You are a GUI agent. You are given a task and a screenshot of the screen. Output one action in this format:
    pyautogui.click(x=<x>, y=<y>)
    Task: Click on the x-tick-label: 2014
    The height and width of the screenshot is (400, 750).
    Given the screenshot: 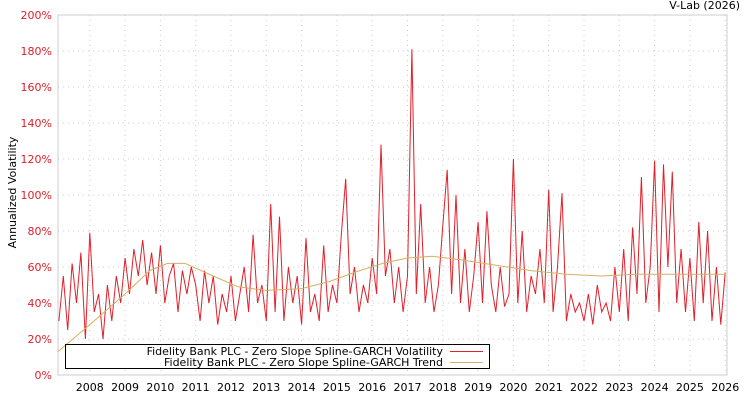 What is the action you would take?
    pyautogui.click(x=302, y=387)
    